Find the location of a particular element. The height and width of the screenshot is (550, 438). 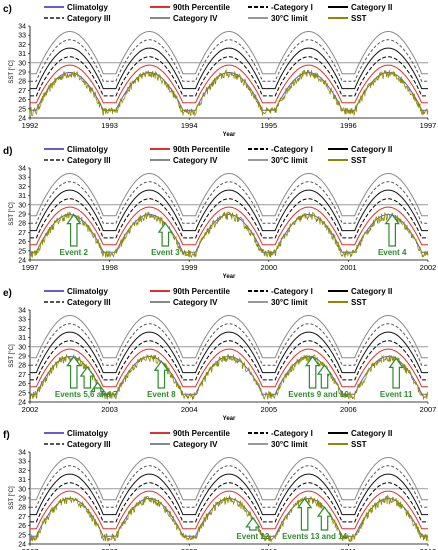

x-tick-label: 2005 is located at coordinates (268, 409).